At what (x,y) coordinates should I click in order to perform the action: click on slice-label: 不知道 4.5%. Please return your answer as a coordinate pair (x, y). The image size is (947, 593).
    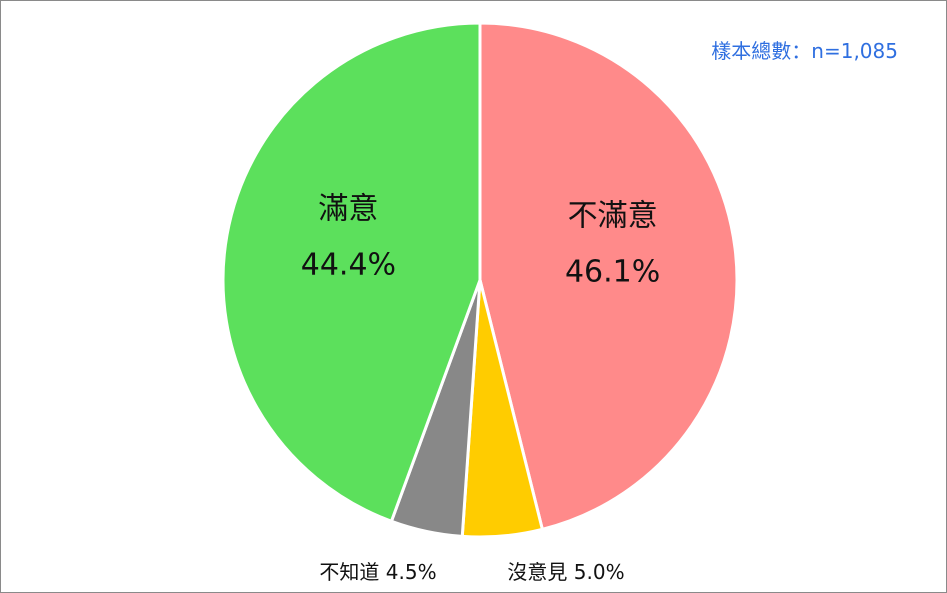
    Looking at the image, I should click on (377, 572).